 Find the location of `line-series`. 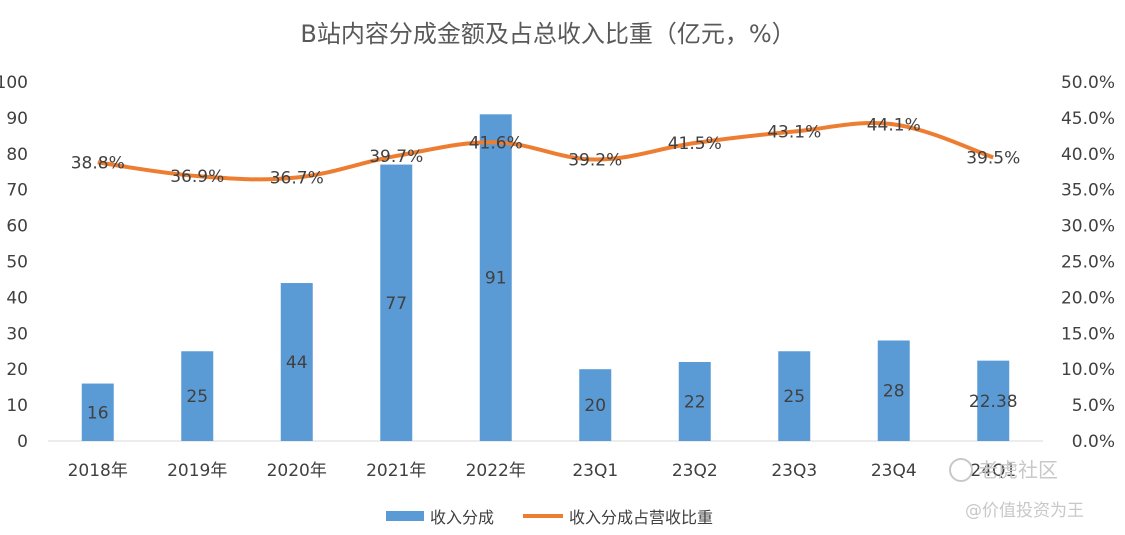

line-series is located at coordinates (545, 151).